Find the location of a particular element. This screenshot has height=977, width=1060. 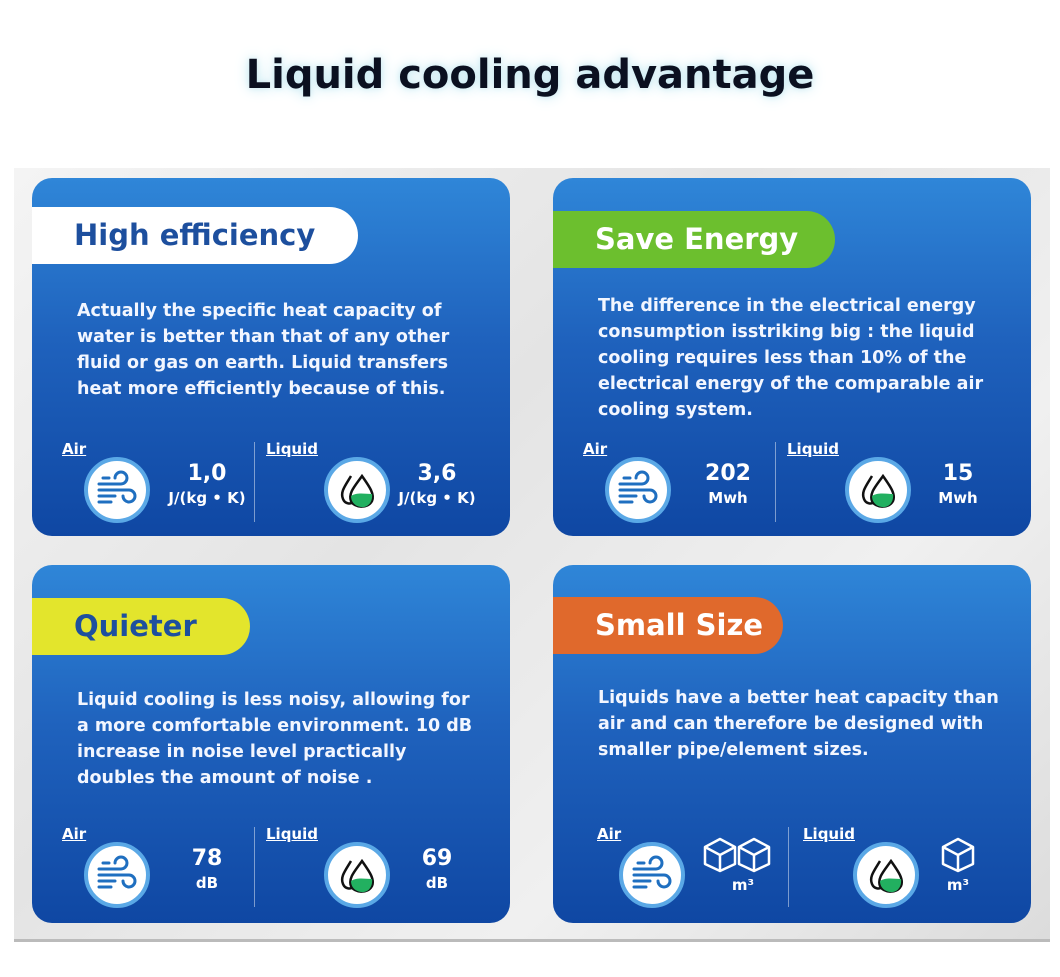

air-unit: dB is located at coordinates (207, 883).